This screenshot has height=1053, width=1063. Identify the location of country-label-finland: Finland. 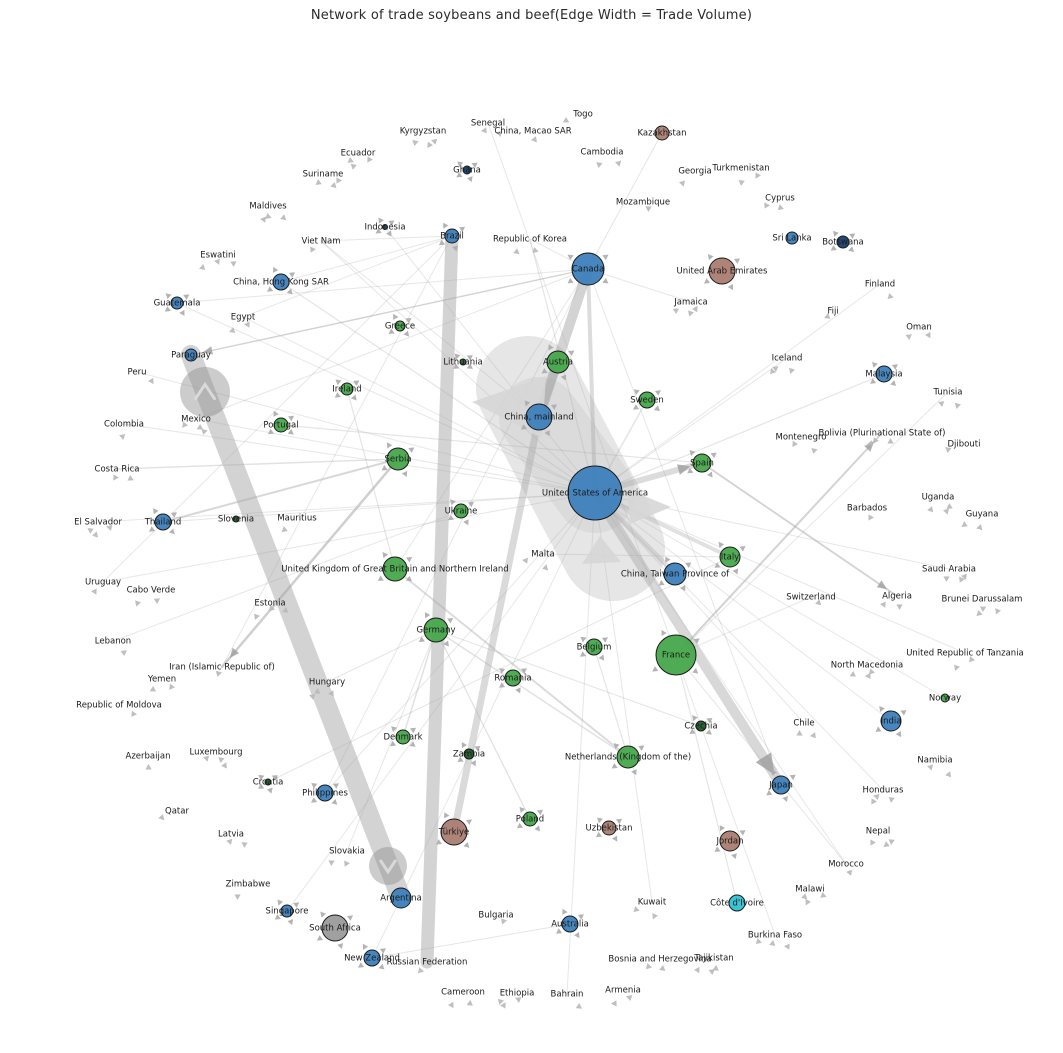
(880, 285).